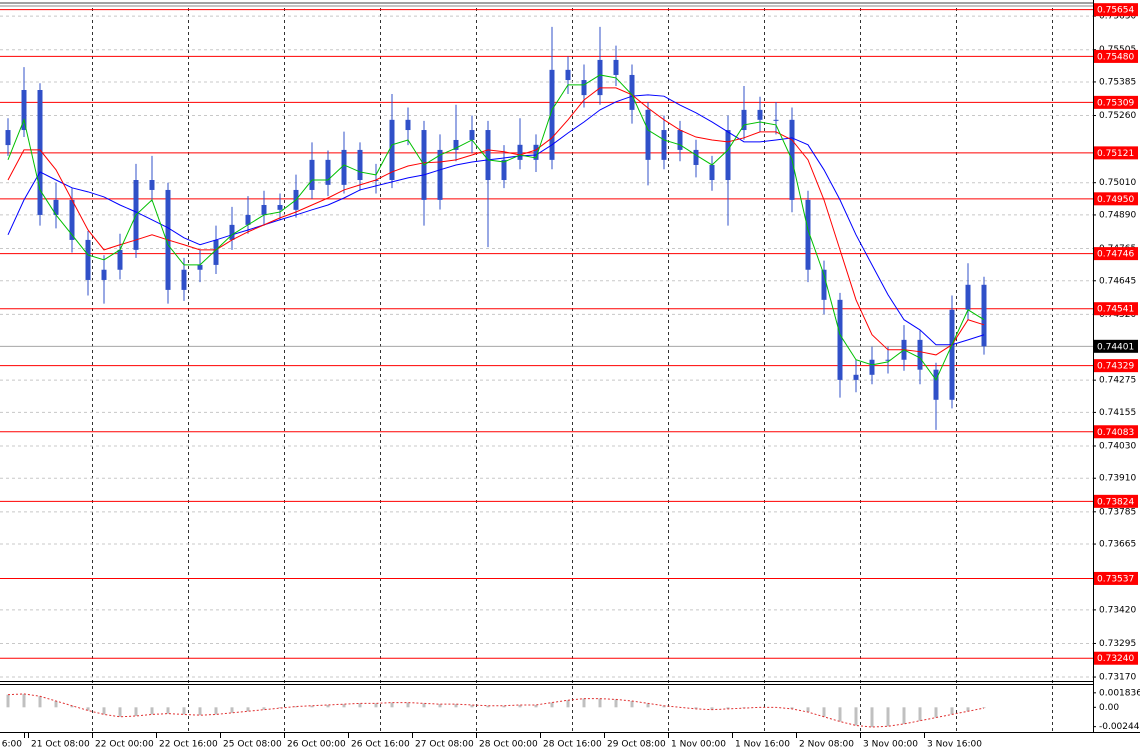 The height and width of the screenshot is (754, 1140). Describe the element at coordinates (572, 745) in the screenshot. I see `x-tick-label: 28 Oct 16:00` at that location.